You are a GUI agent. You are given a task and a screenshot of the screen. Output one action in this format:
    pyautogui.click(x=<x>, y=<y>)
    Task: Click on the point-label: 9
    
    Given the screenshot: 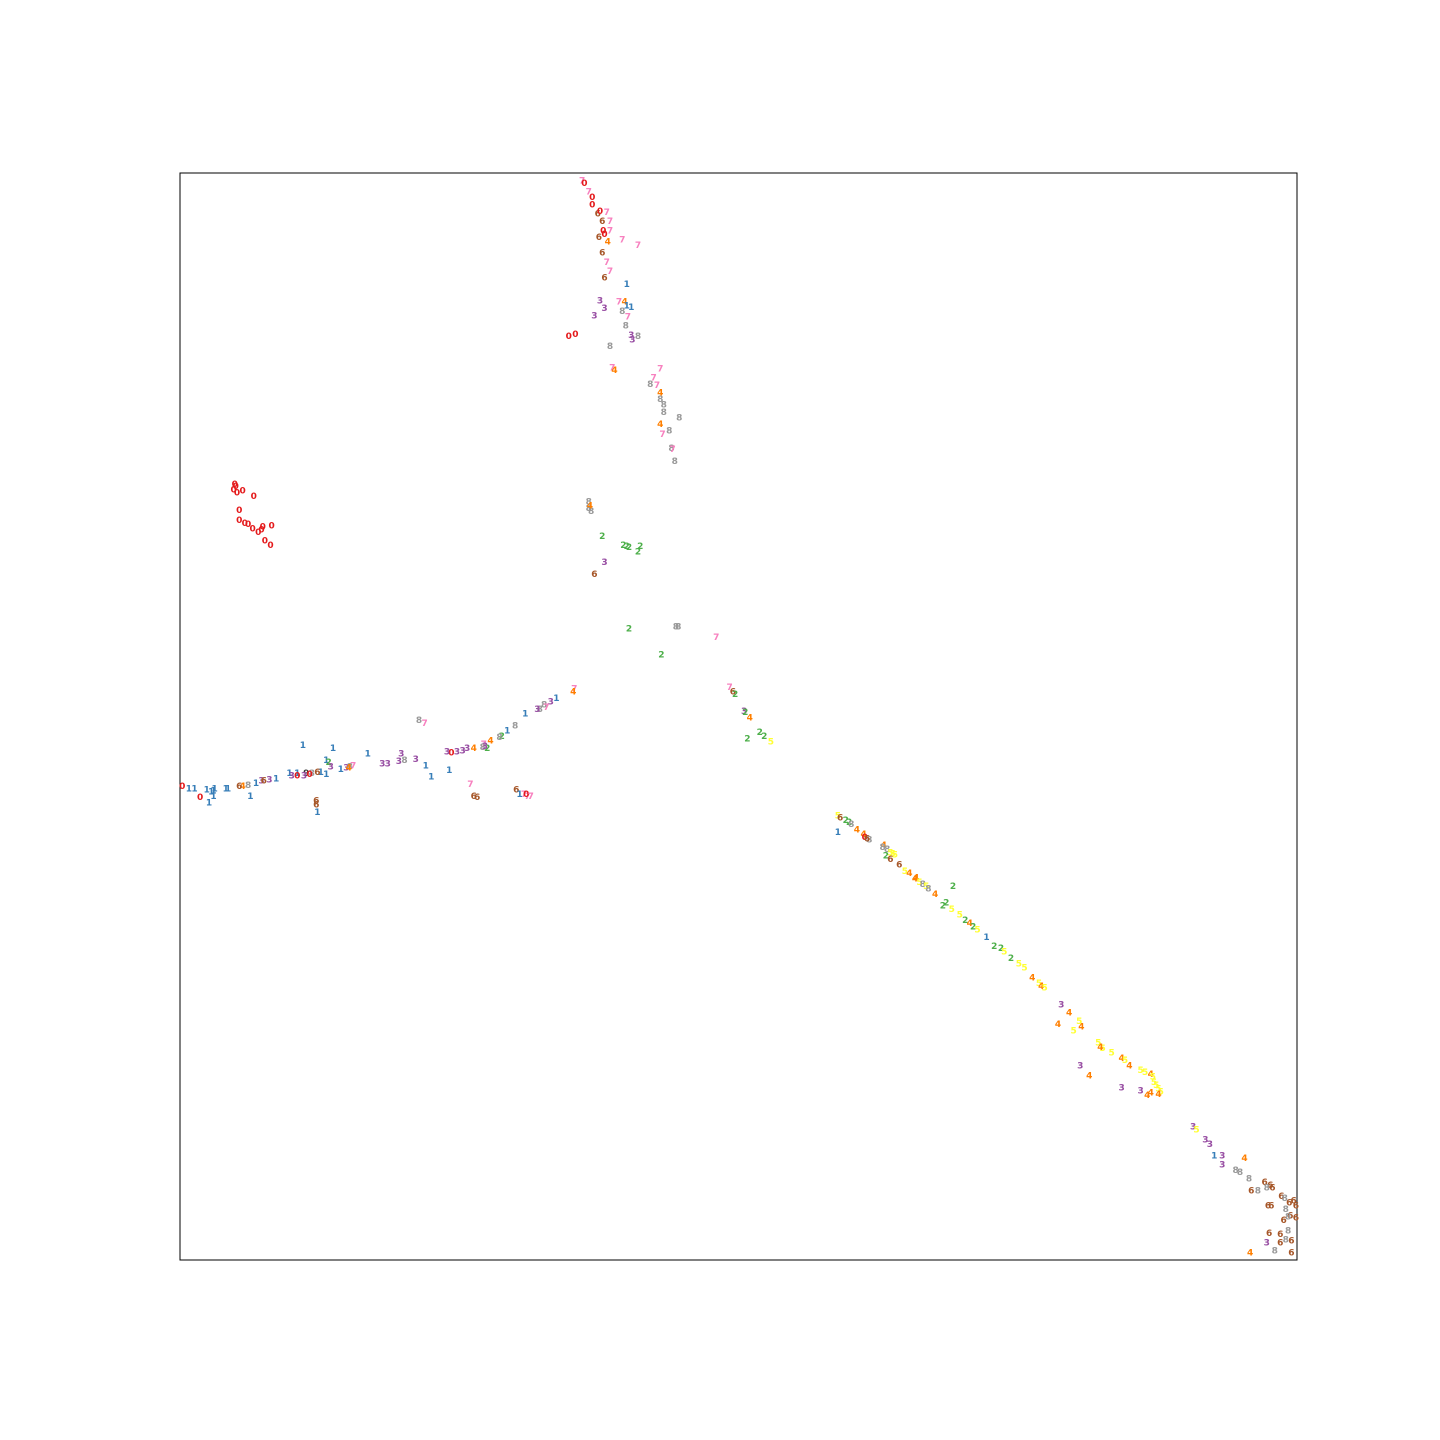 What is the action you would take?
    pyautogui.click(x=306, y=774)
    